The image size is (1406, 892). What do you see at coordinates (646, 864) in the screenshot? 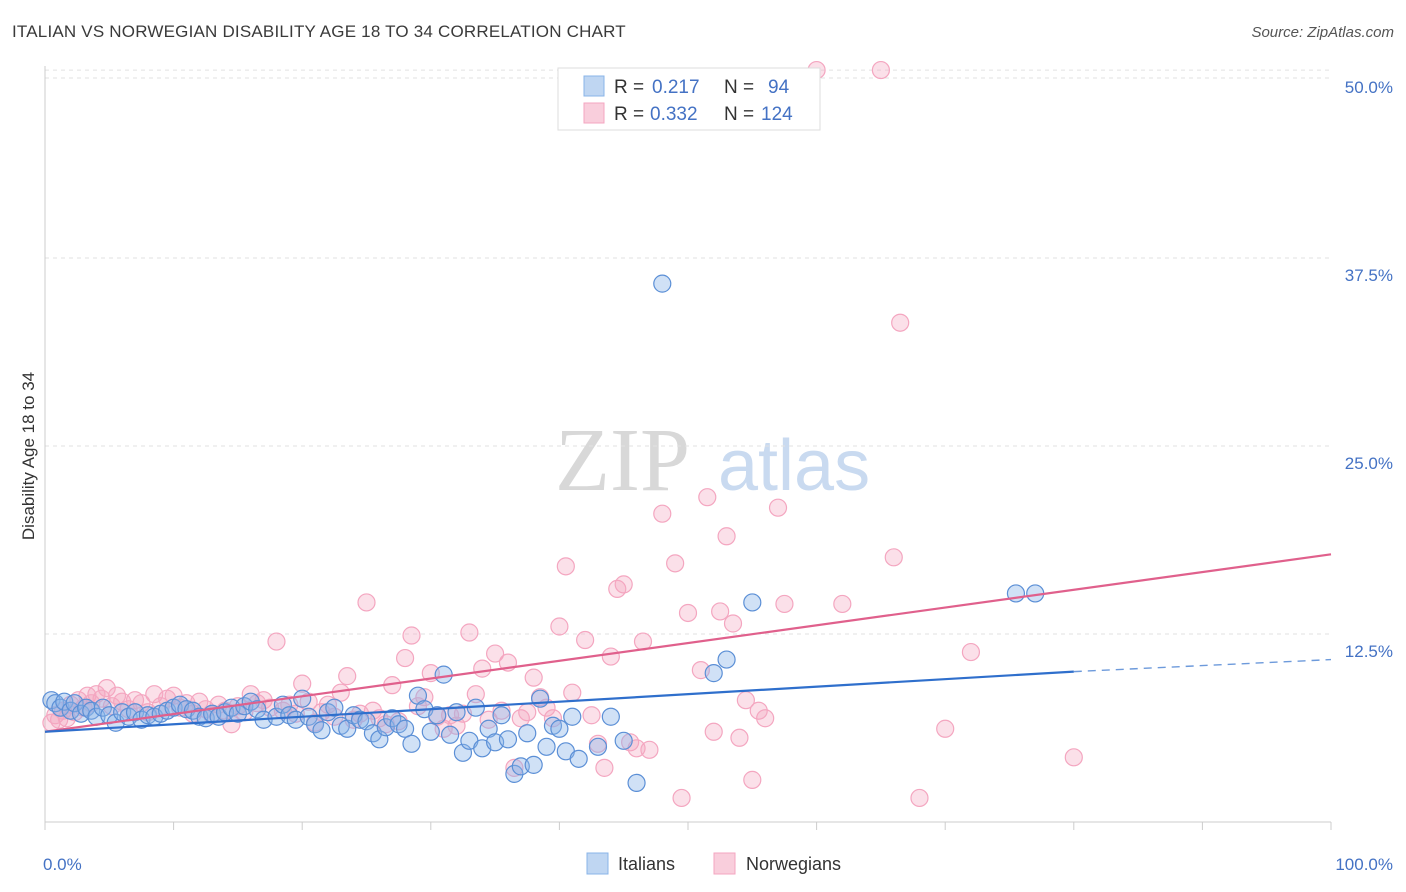
I see `bottom-legend-italians: Italians` at bounding box center [646, 864].